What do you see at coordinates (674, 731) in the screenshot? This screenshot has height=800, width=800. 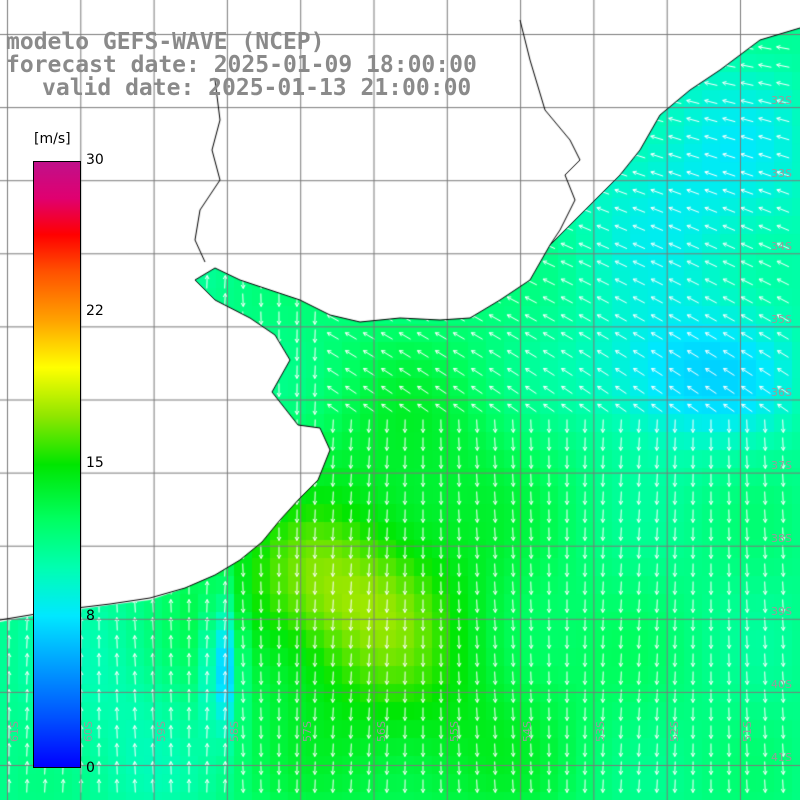 I see `lon-label: 52S` at bounding box center [674, 731].